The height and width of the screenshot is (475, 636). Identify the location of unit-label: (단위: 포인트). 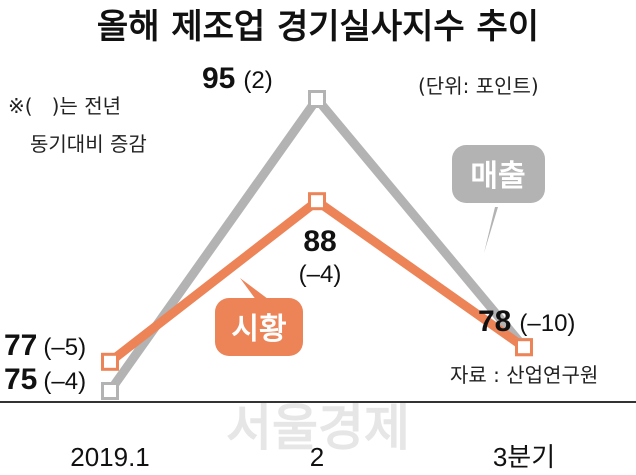
(478, 86).